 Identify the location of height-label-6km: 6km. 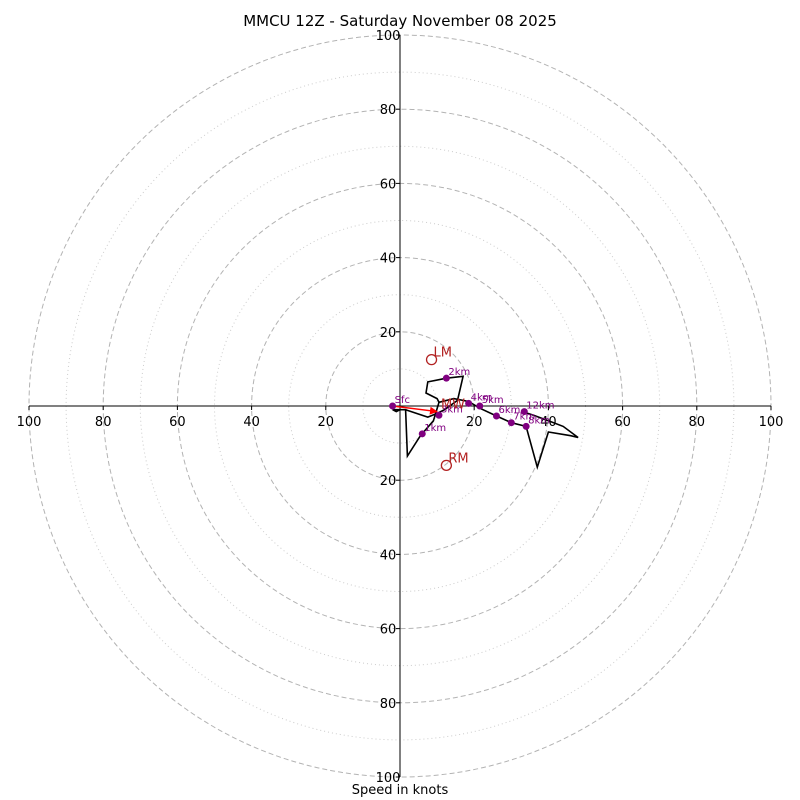
(509, 410).